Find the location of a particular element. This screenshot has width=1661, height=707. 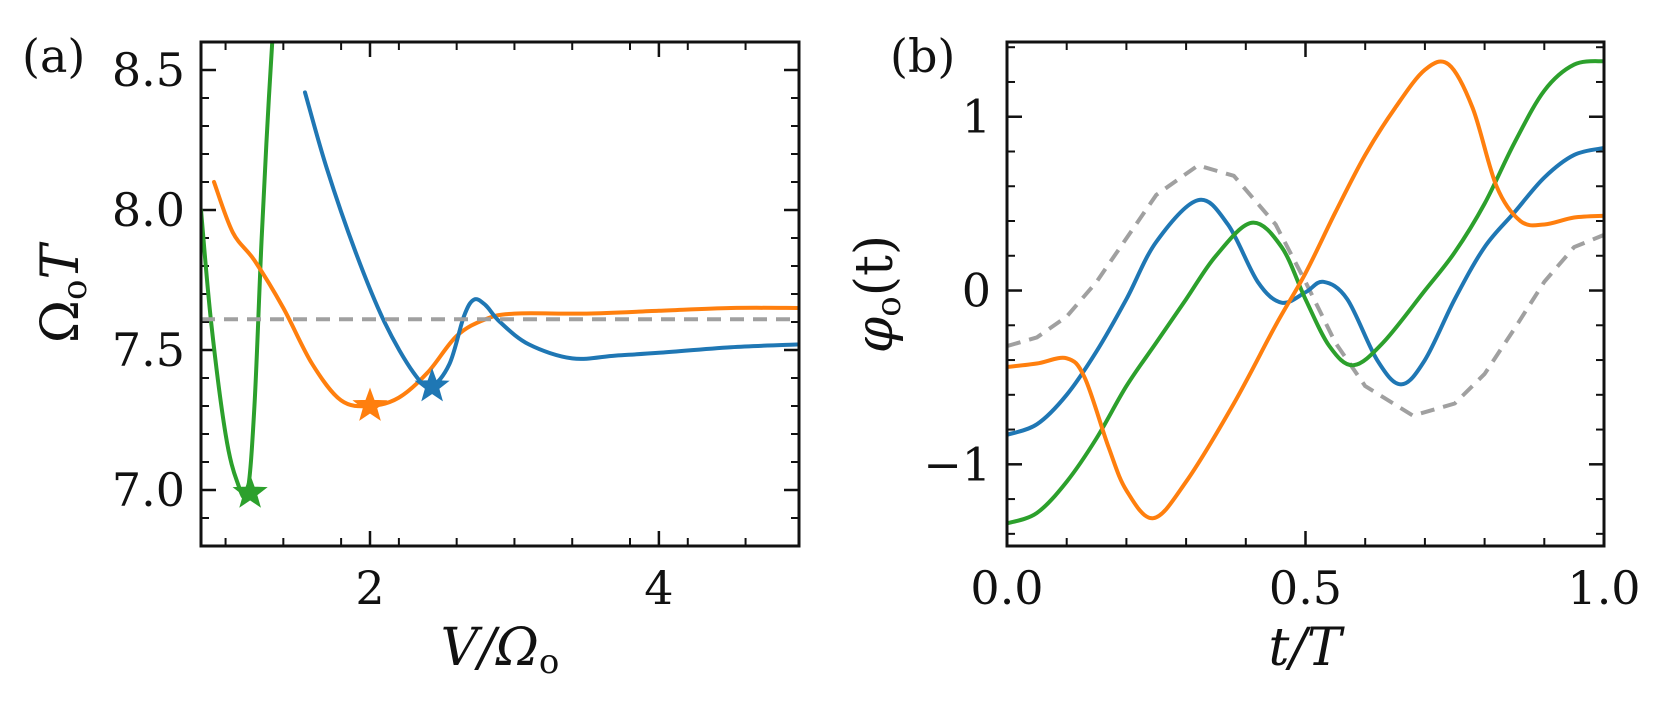

panel-a-marker-green-optimum is located at coordinates (250, 491).